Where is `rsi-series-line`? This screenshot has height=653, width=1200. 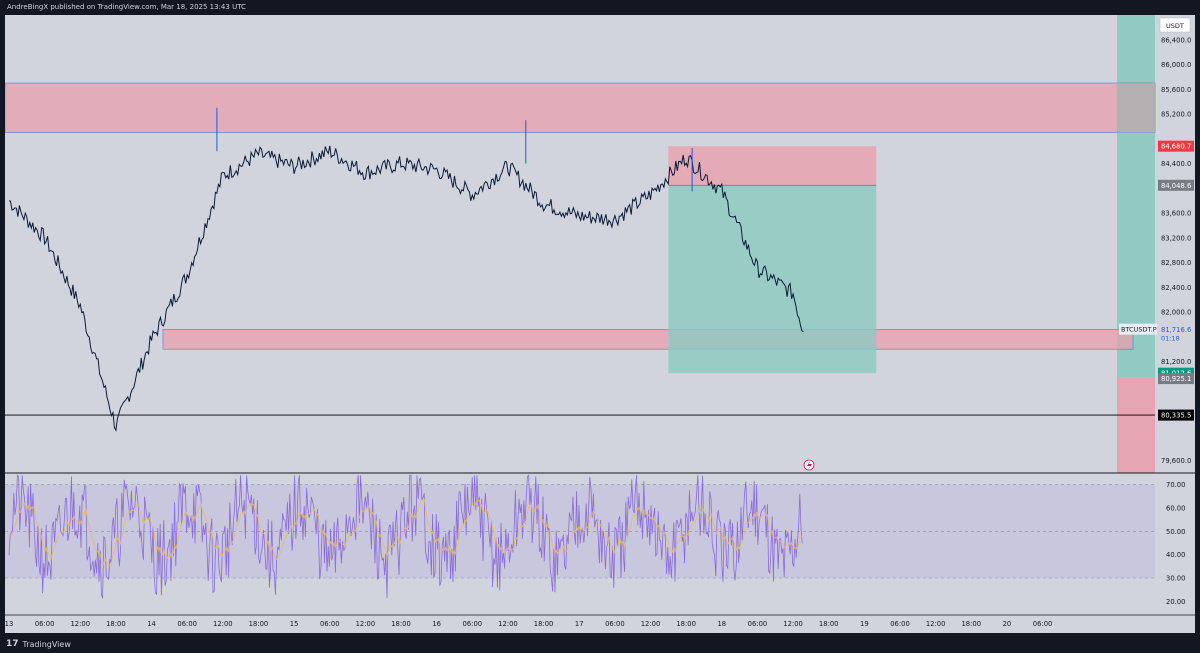 rsi-series-line is located at coordinates (405, 536).